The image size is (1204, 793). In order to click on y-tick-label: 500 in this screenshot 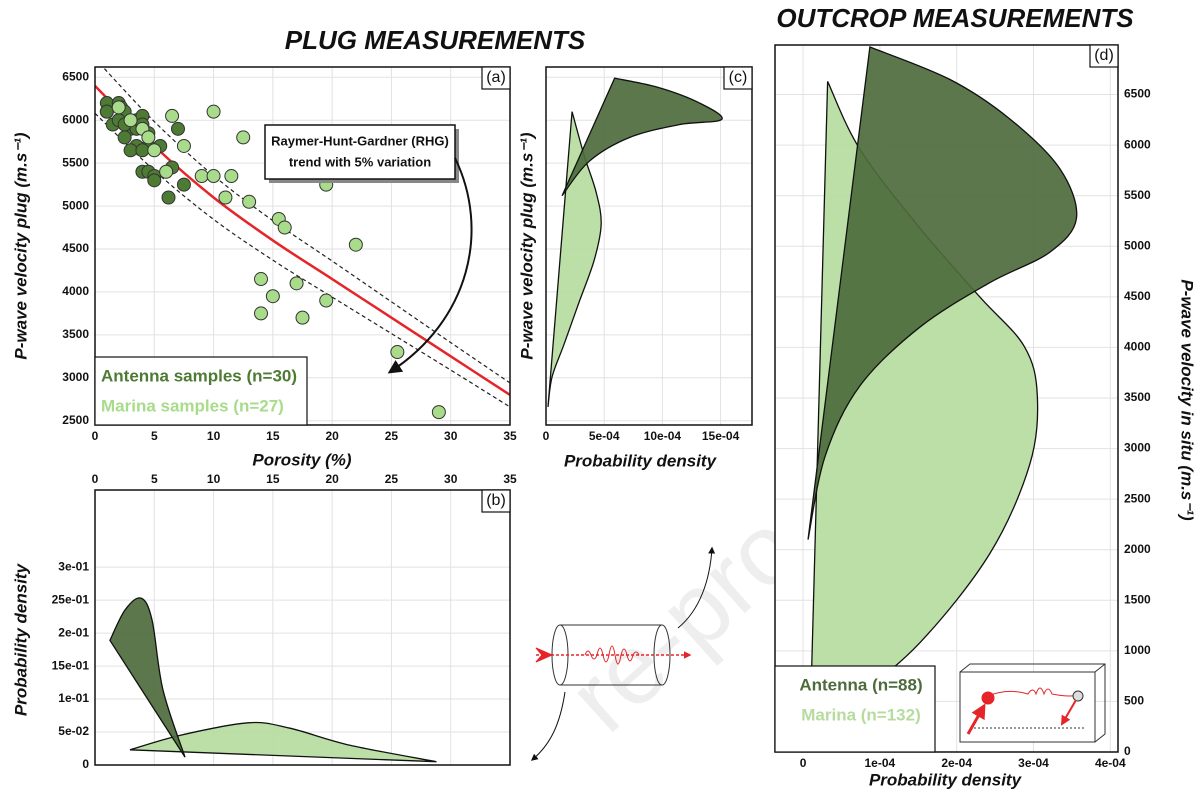, I will do `click(1134, 701)`.